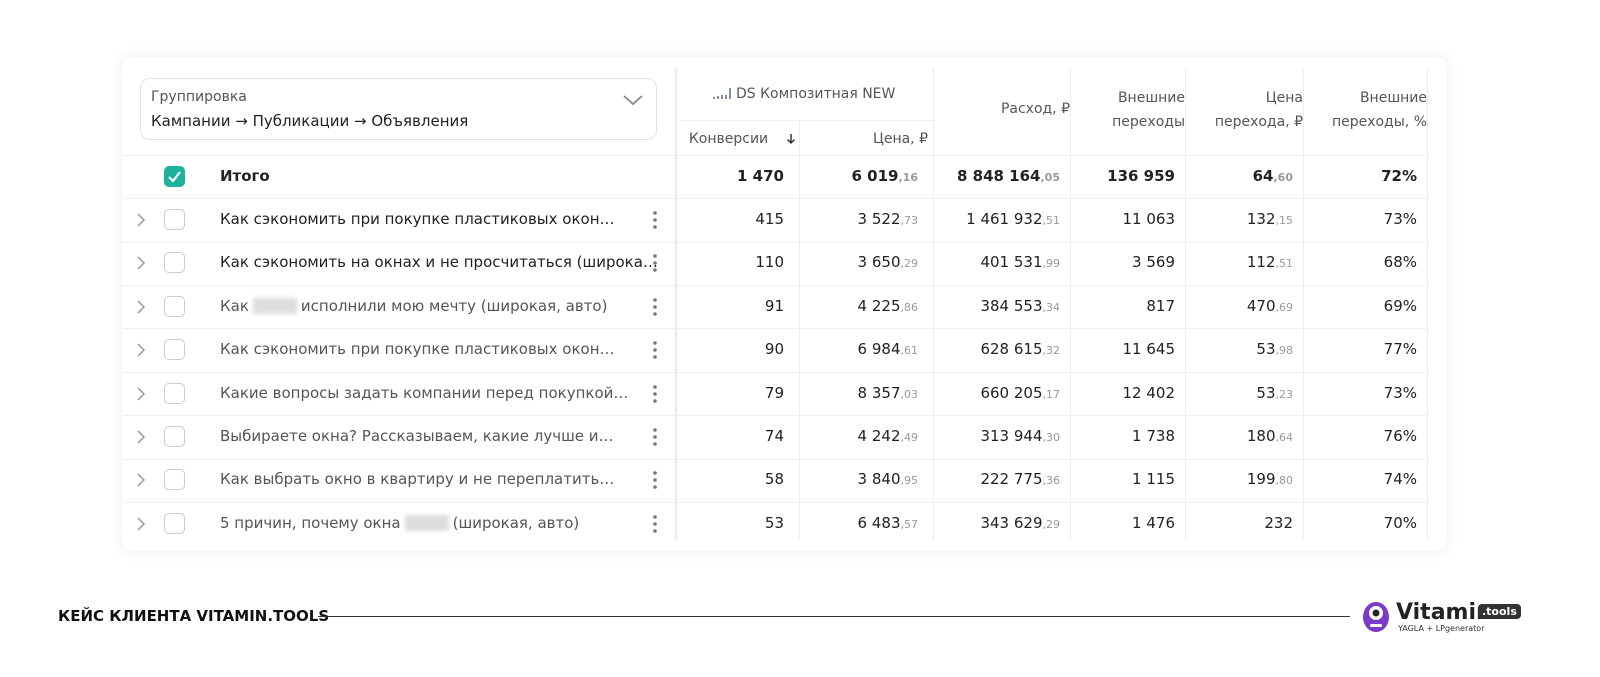 This screenshot has width=1600, height=677. I want to click on value-cell: 1 738, so click(1153, 436).